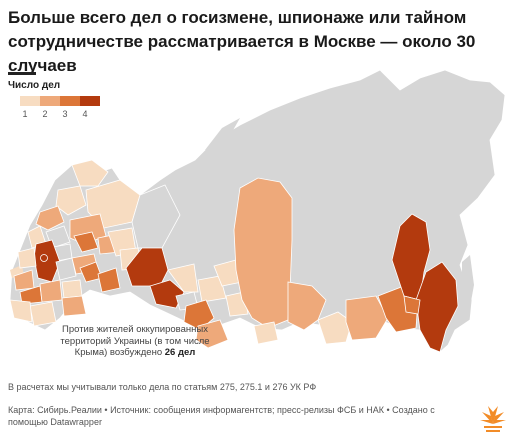  What do you see at coordinates (183, 278) in the screenshot?
I see `region-tyumen` at bounding box center [183, 278].